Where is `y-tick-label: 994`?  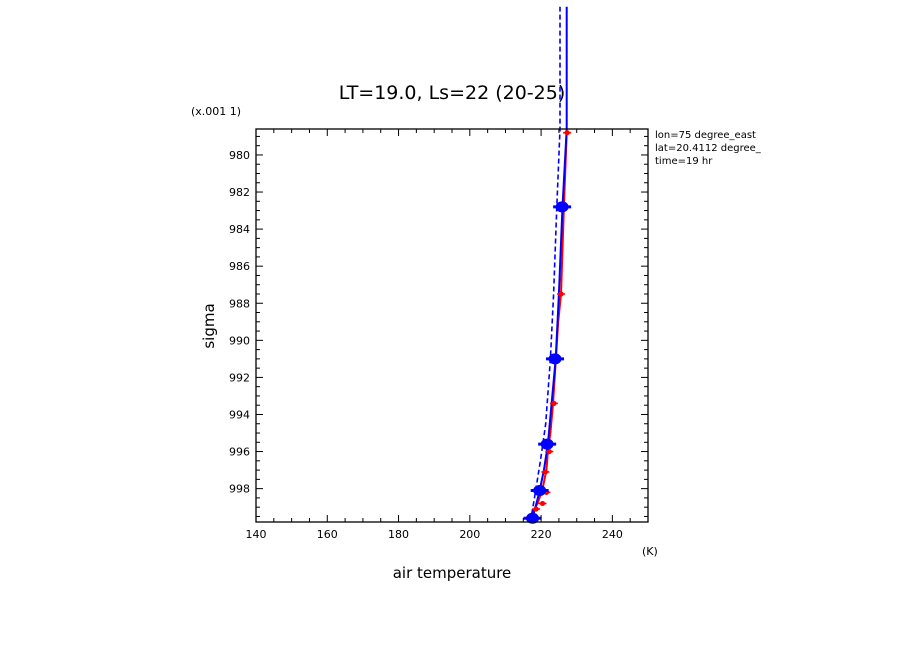
y-tick-label: 994 is located at coordinates (239, 414).